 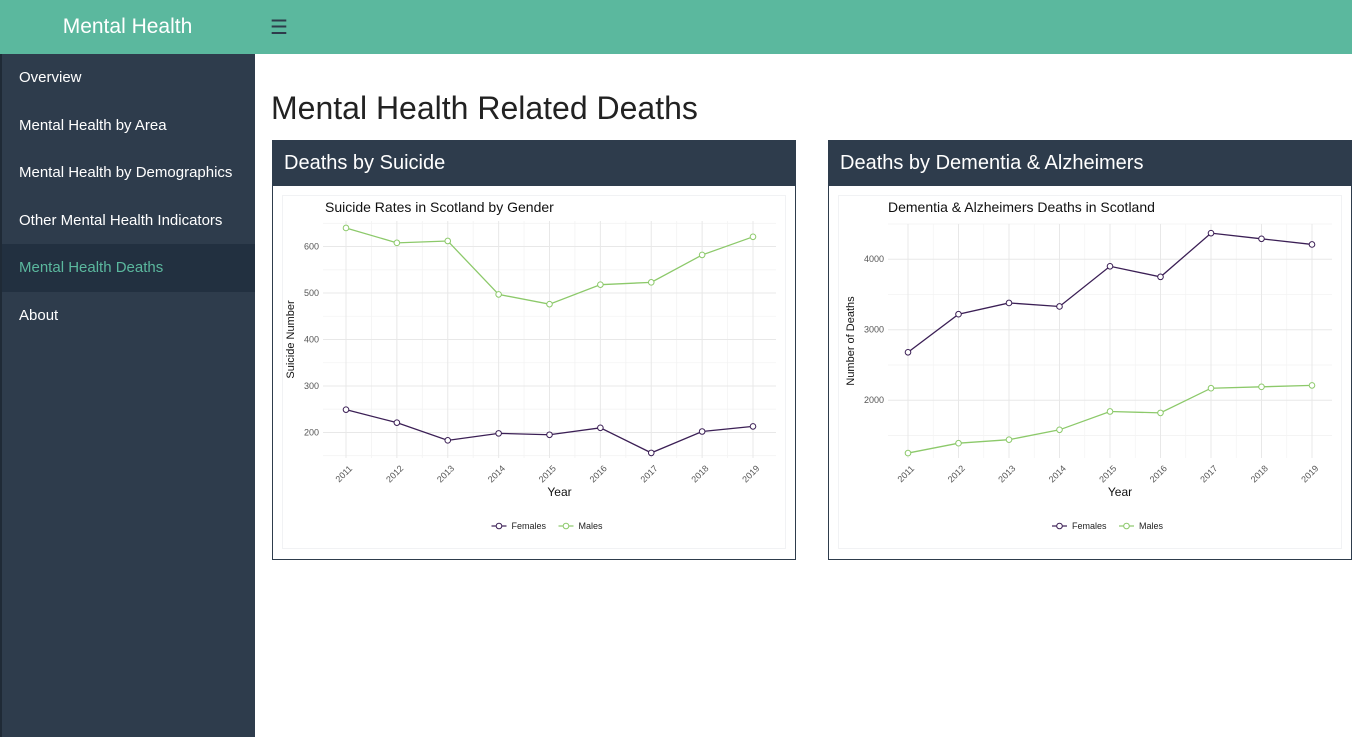 What do you see at coordinates (311, 247) in the screenshot?
I see `y-tick-label: 600` at bounding box center [311, 247].